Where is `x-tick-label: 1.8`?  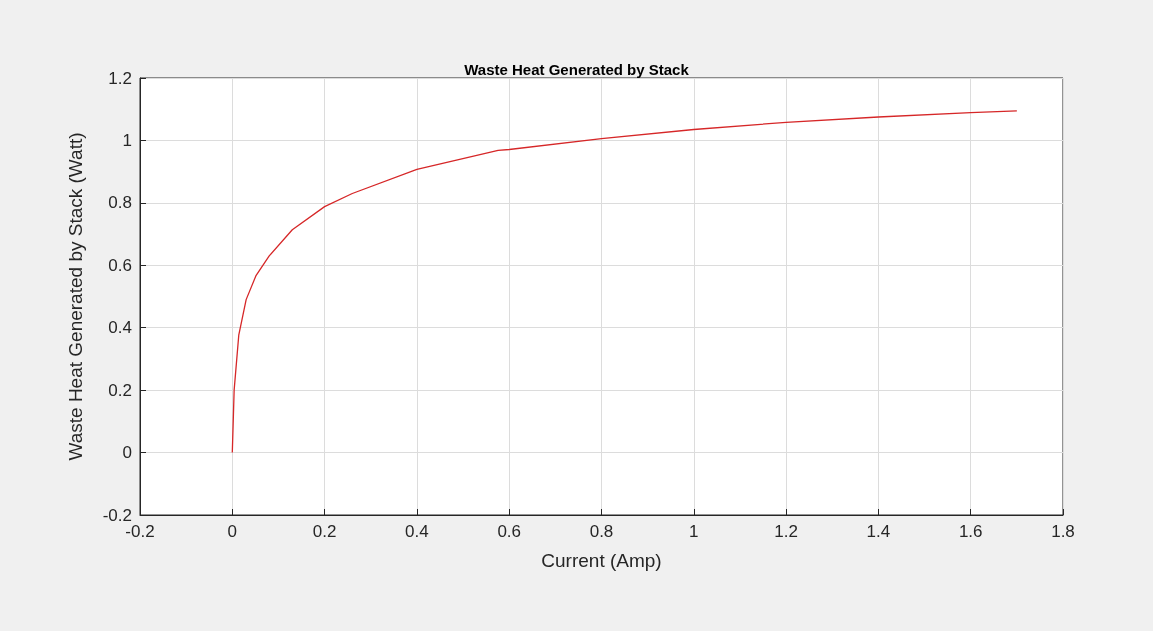 x-tick-label: 1.8 is located at coordinates (1063, 531).